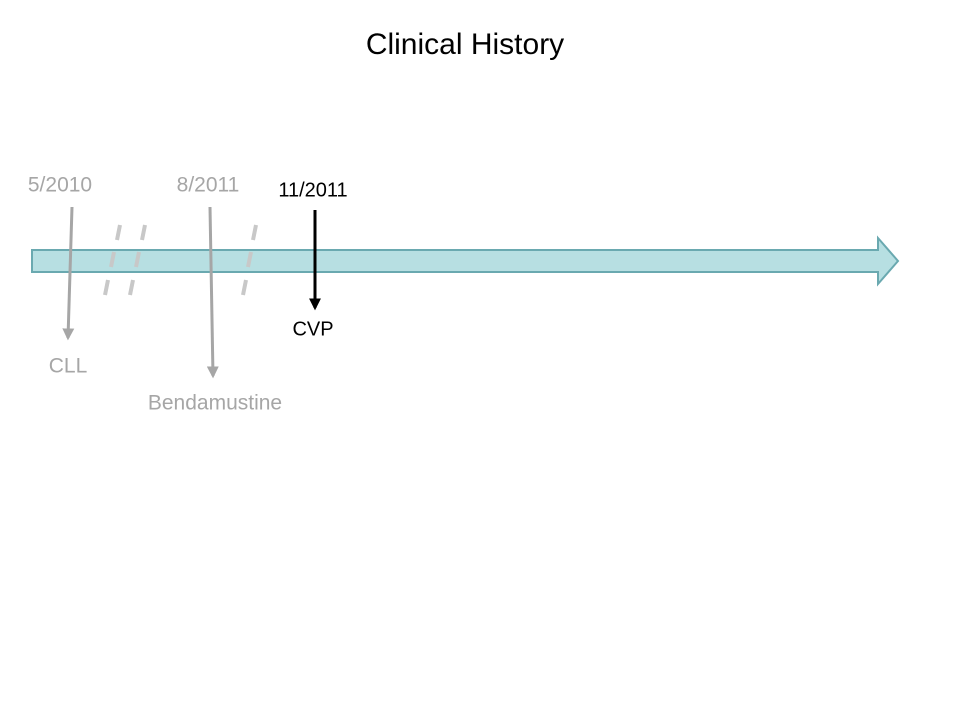 Image resolution: width=960 pixels, height=720 pixels. Describe the element at coordinates (215, 403) in the screenshot. I see `event-label: Bendamustine` at that location.